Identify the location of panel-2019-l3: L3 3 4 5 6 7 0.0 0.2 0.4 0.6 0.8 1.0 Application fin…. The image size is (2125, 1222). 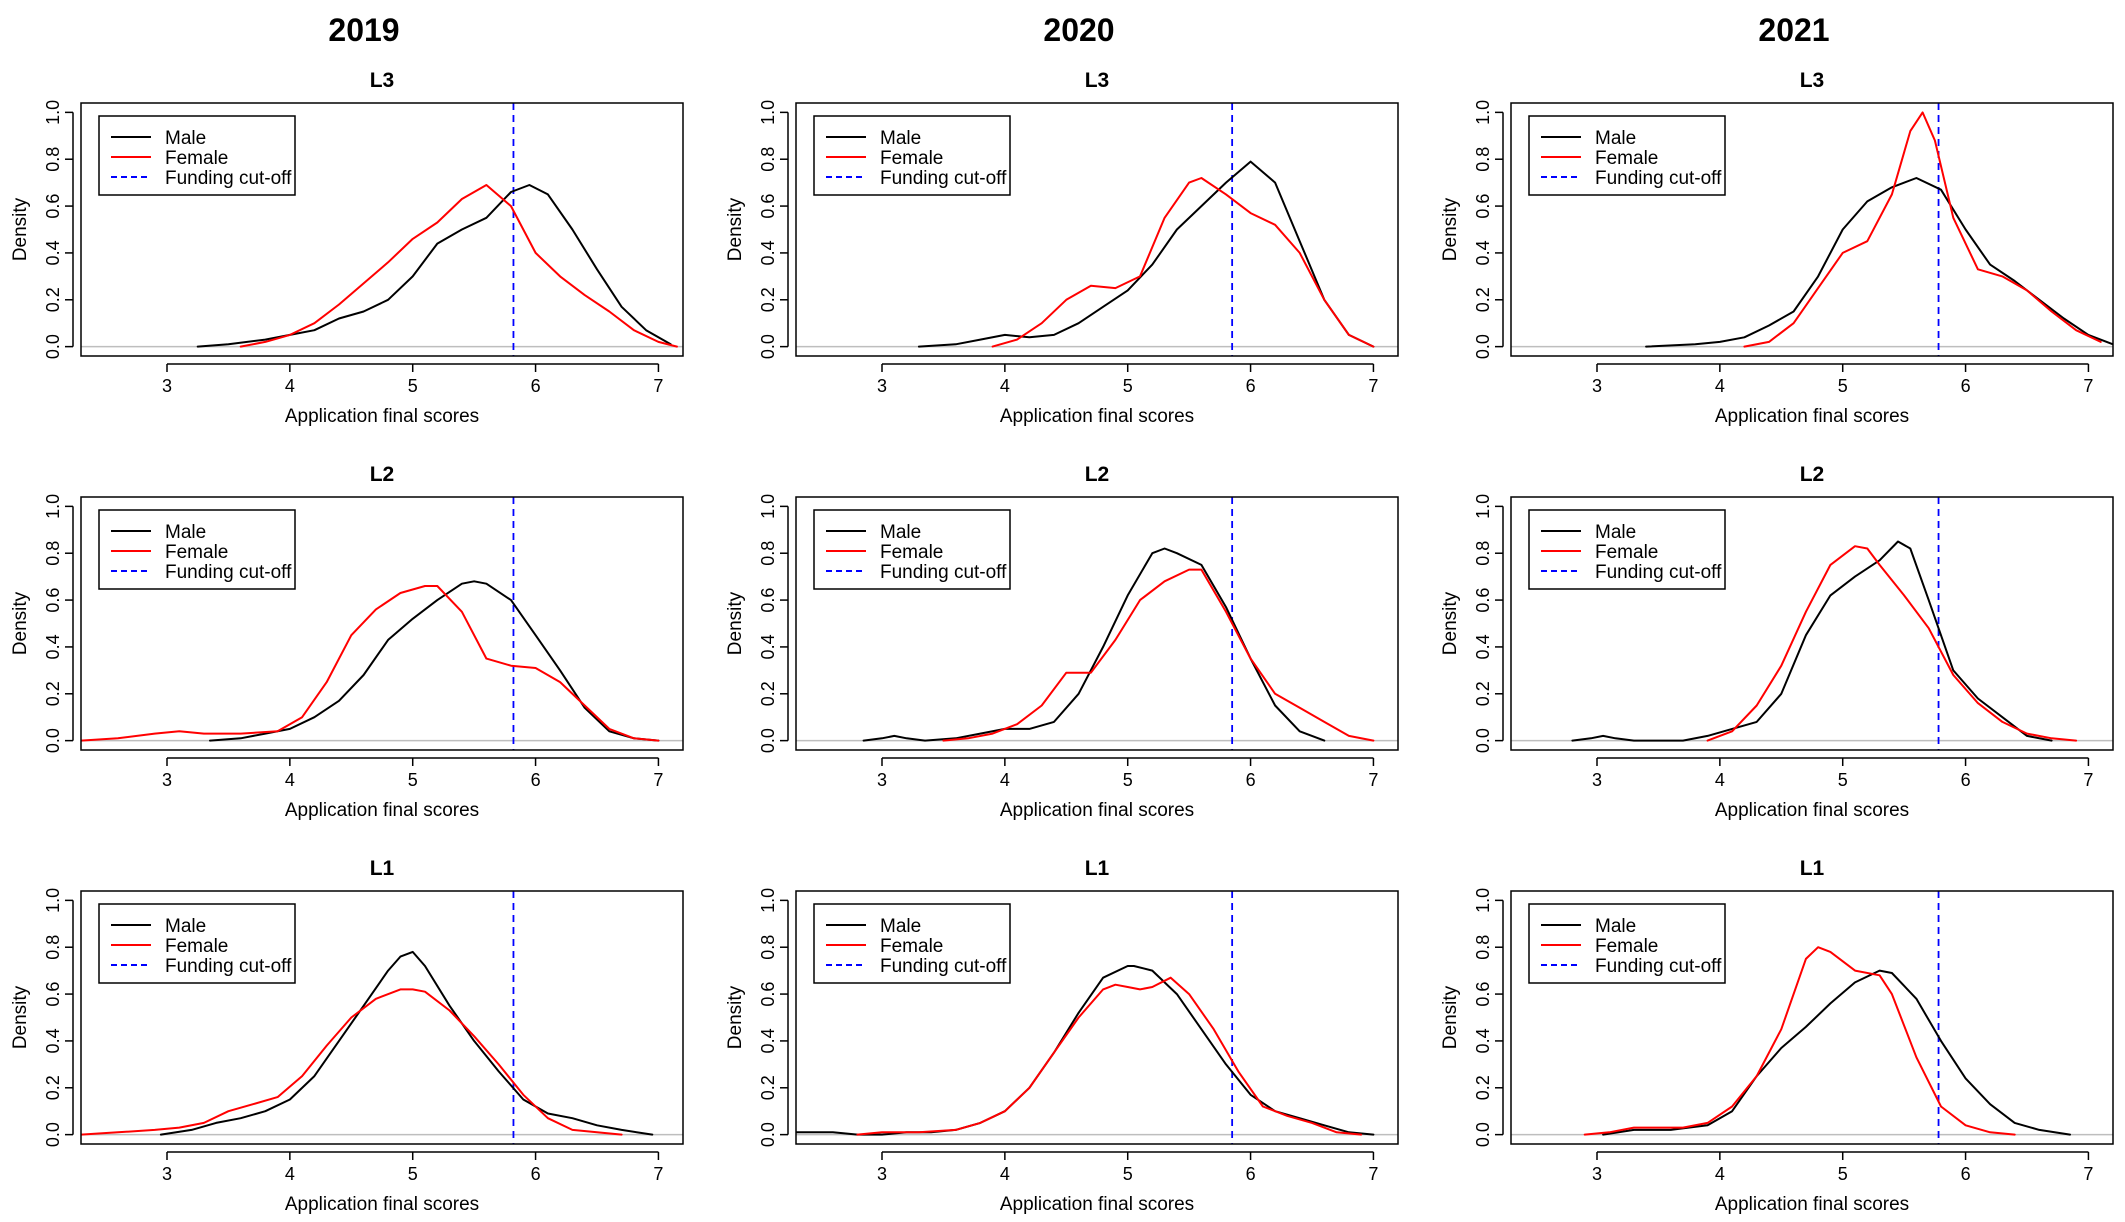
(347, 248).